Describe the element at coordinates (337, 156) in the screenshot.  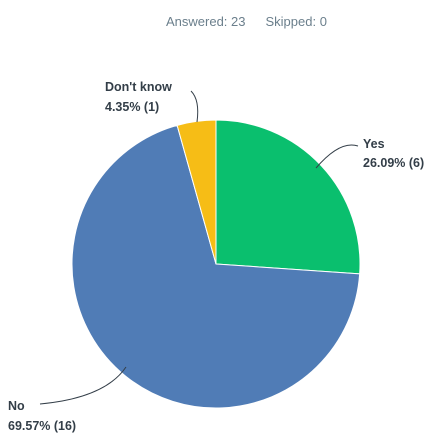
I see `leader-line-yes` at that location.